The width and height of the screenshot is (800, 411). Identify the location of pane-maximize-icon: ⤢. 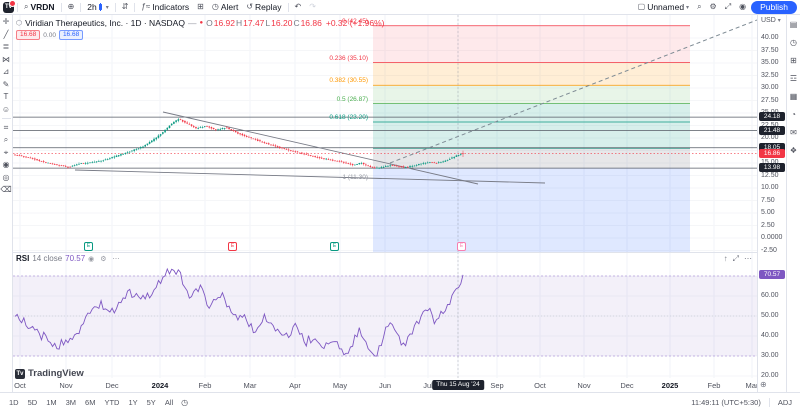
(735, 258).